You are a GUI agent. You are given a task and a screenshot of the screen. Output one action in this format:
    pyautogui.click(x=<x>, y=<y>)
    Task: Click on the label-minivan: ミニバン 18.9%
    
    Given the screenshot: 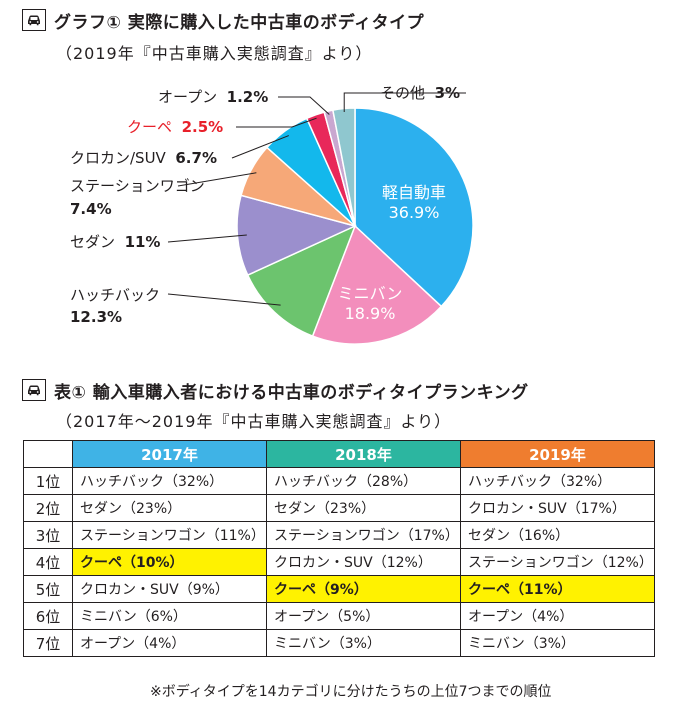 What is the action you would take?
    pyautogui.click(x=370, y=303)
    